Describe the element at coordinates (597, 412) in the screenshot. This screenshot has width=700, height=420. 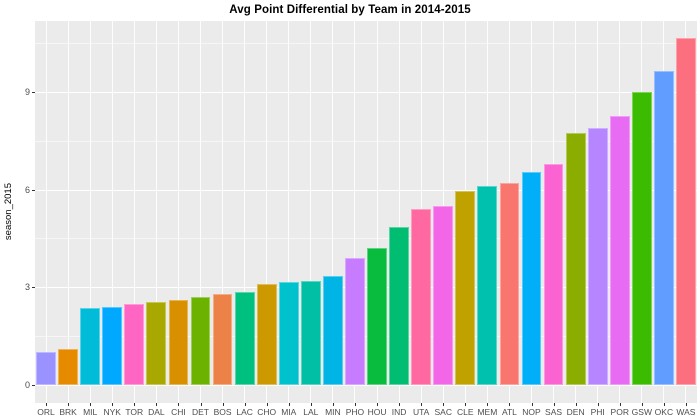
I see `x-tick-label-PHI: PHI` at that location.